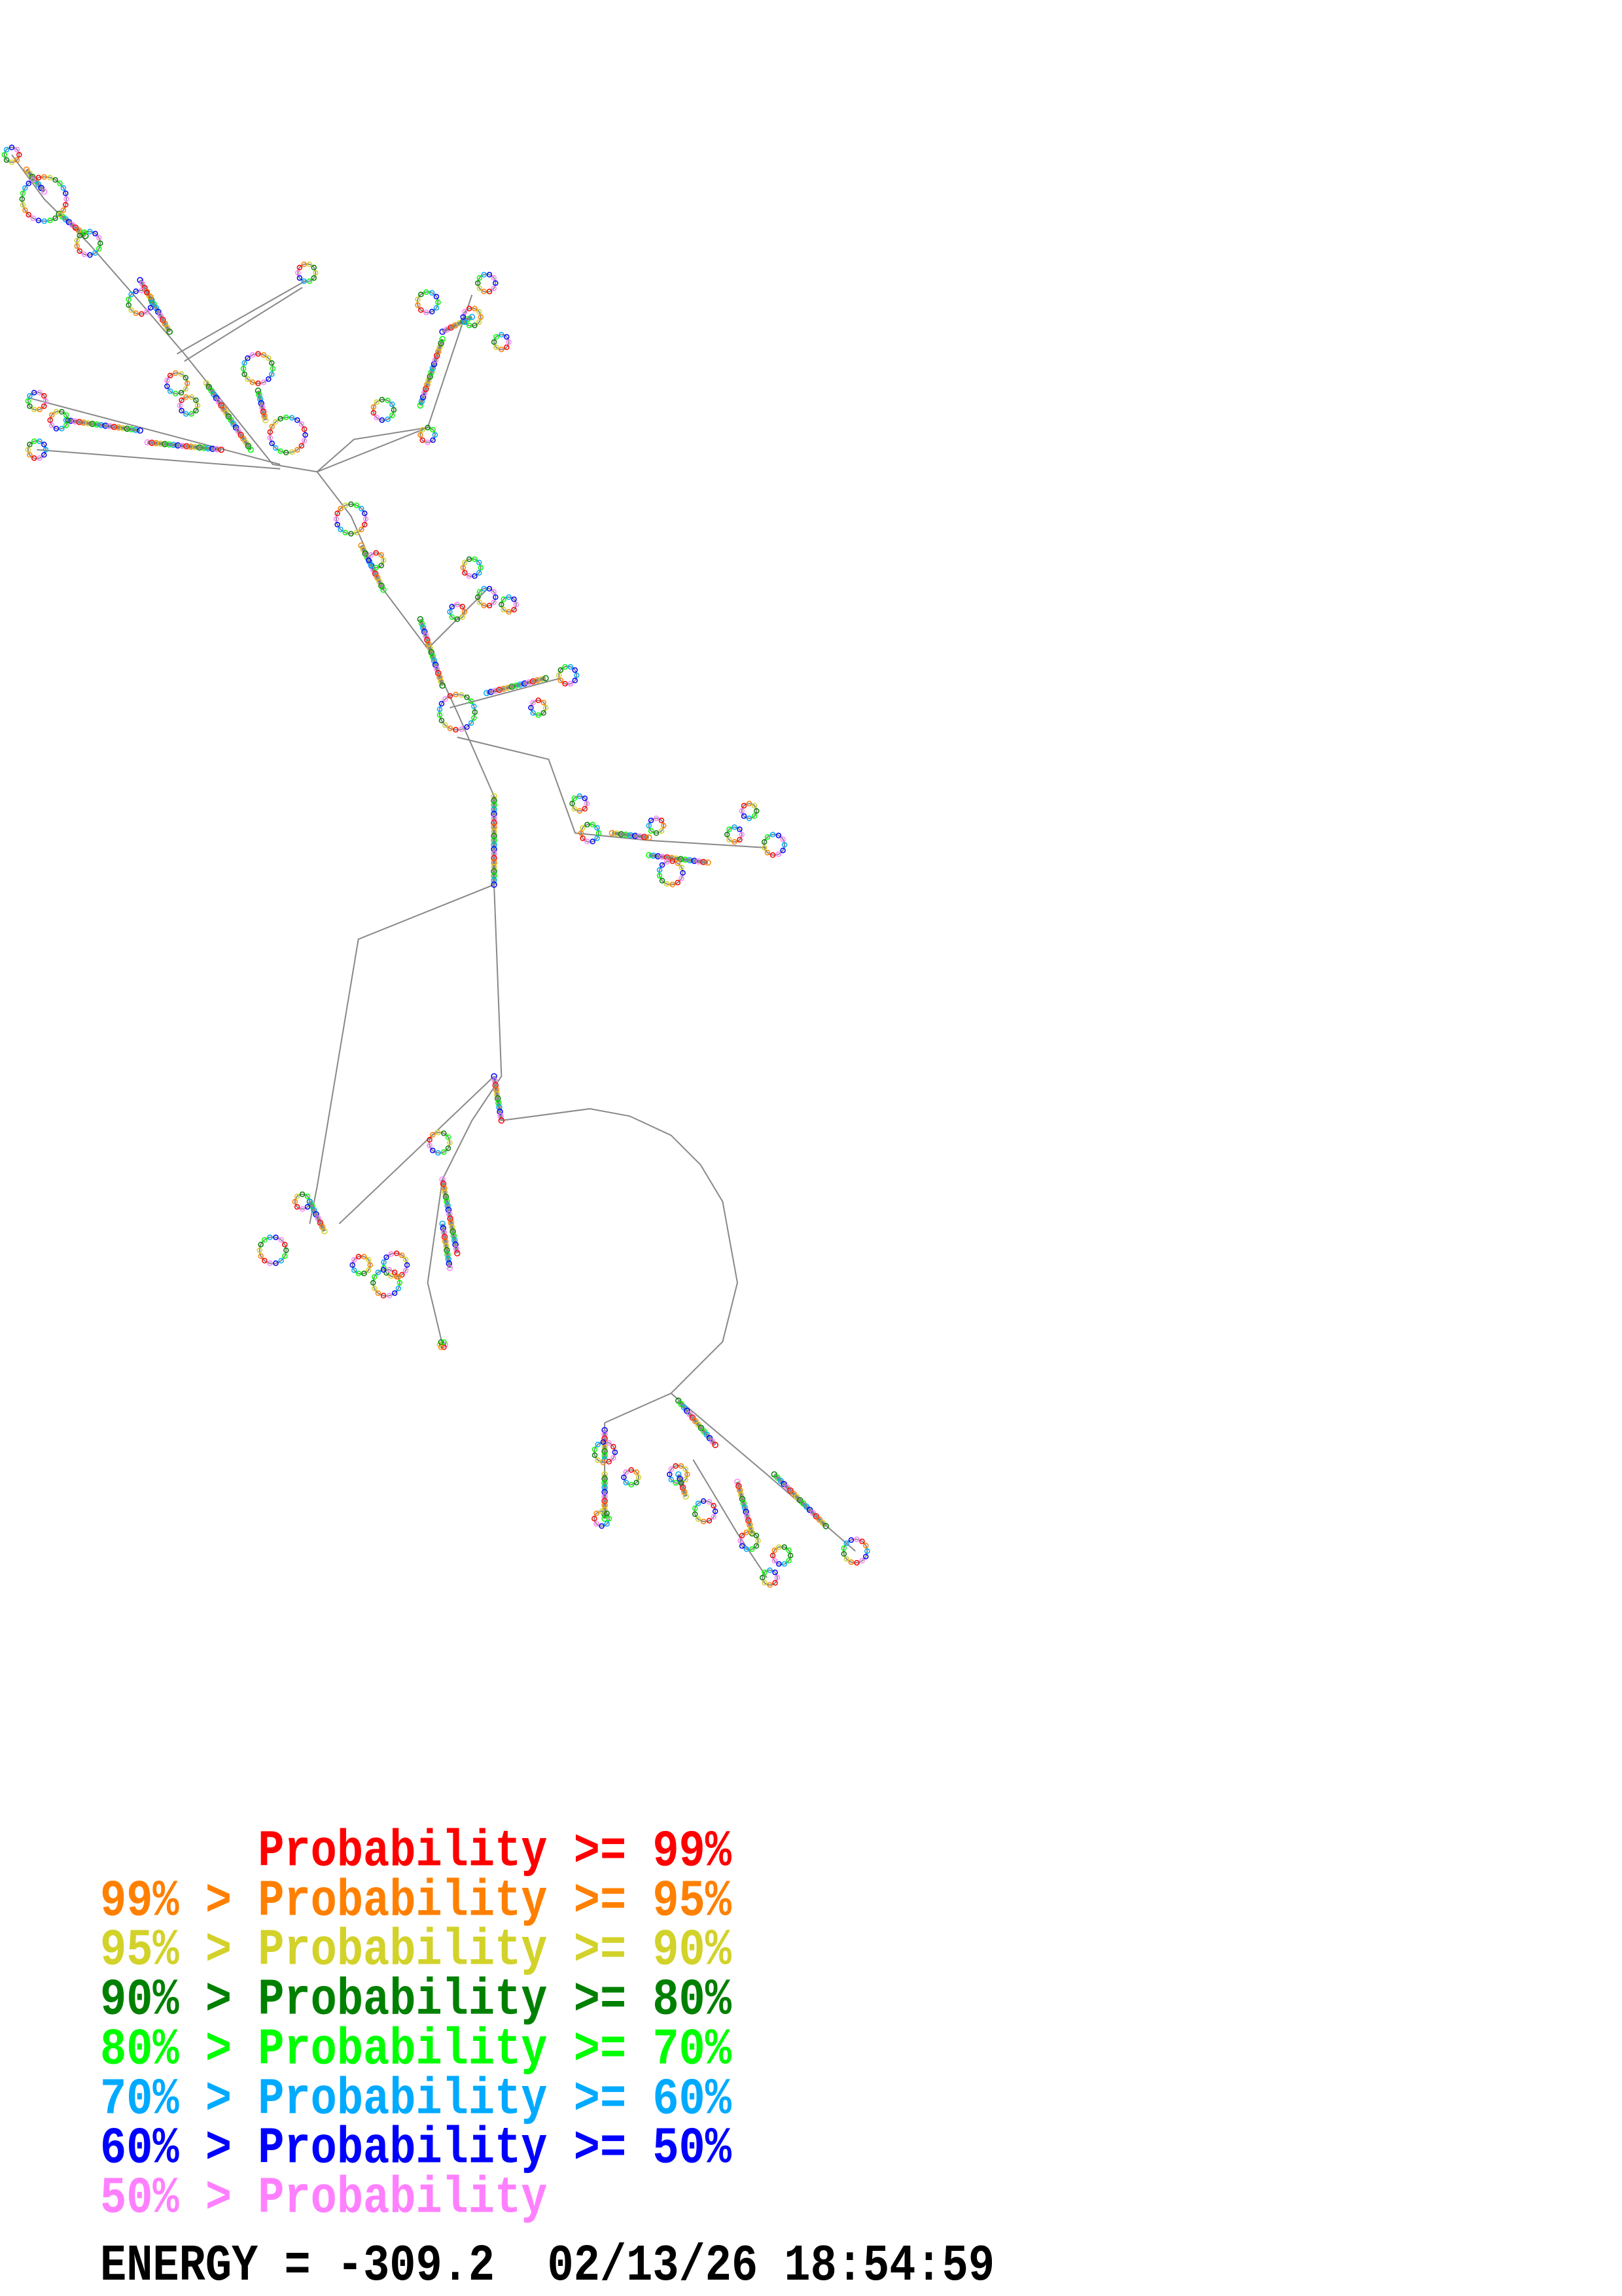 Image resolution: width=1622 pixels, height=2296 pixels. Describe the element at coordinates (166, 2199) in the screenshot. I see `legend-prefix: 50% >` at that location.